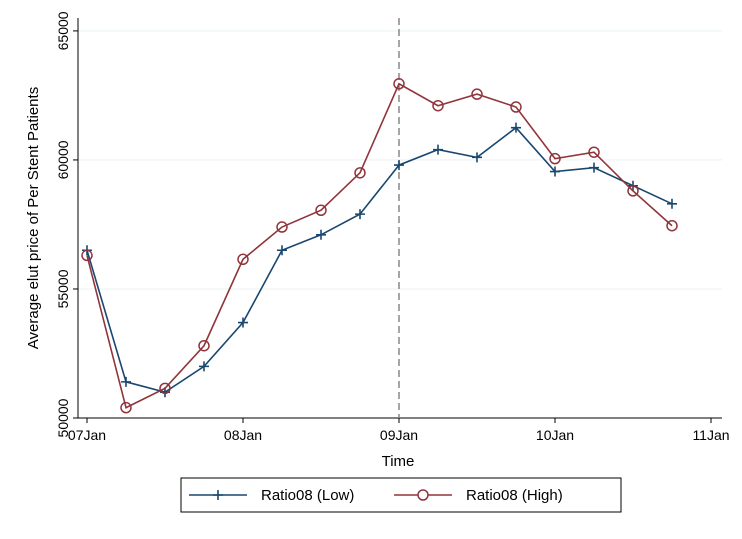 Image resolution: width=742 pixels, height=539 pixels. What do you see at coordinates (33, 218) in the screenshot?
I see `y-axis-label: Average elut price of Per Stent Patients` at bounding box center [33, 218].